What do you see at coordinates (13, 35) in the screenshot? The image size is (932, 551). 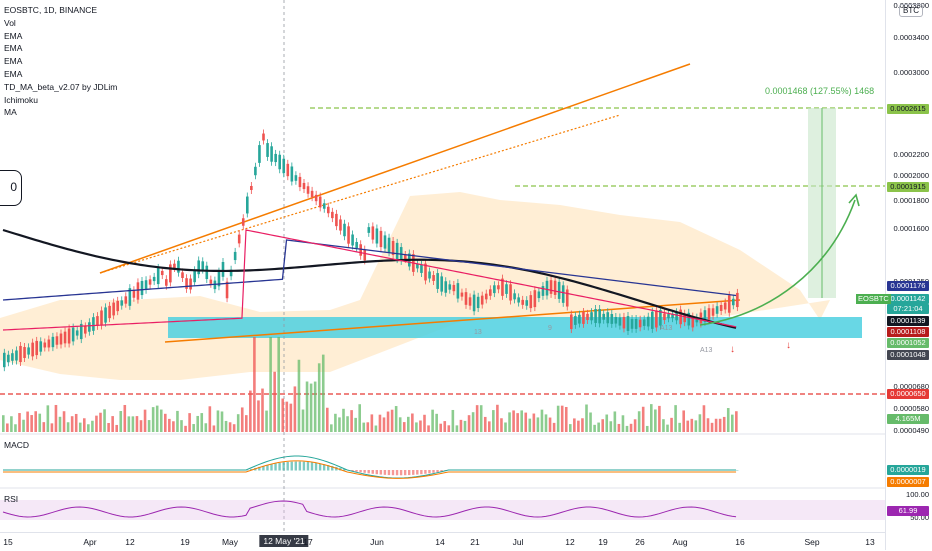 I see `legend-indicator-ema-1: EMA` at bounding box center [13, 35].